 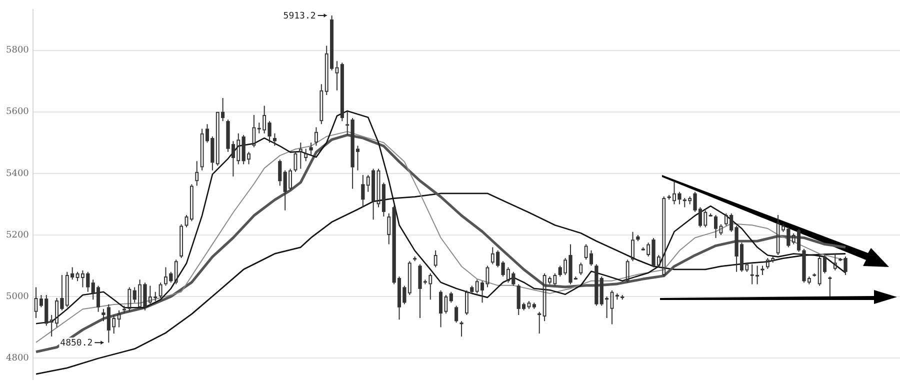 I want to click on y-tick-label: 4800, so click(x=18, y=358).